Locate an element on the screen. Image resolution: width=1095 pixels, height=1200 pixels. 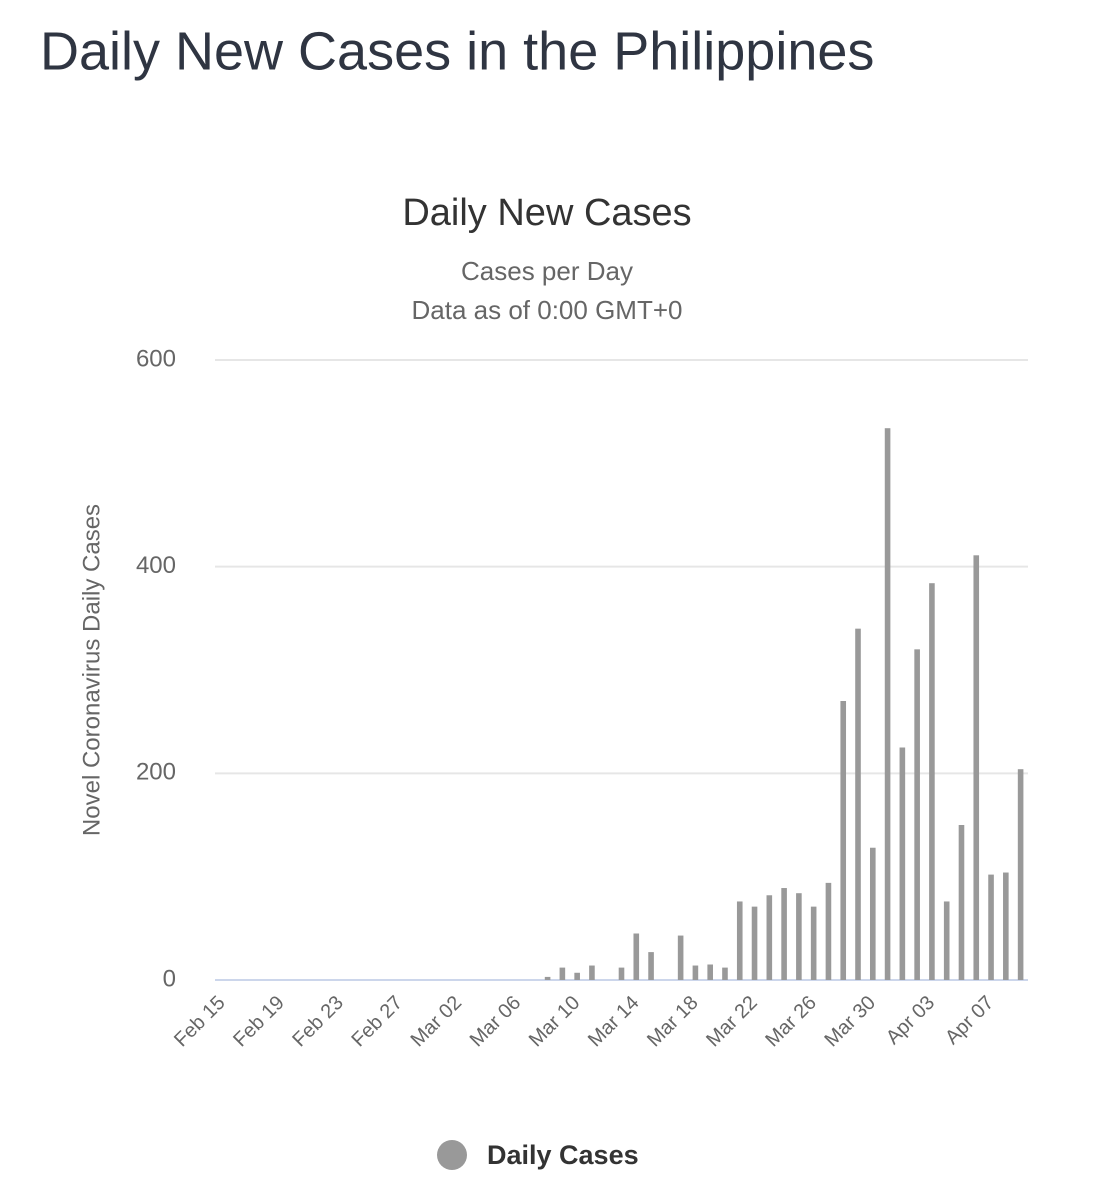
page-title: Daily New Cases in the Philippines is located at coordinates (457, 51).